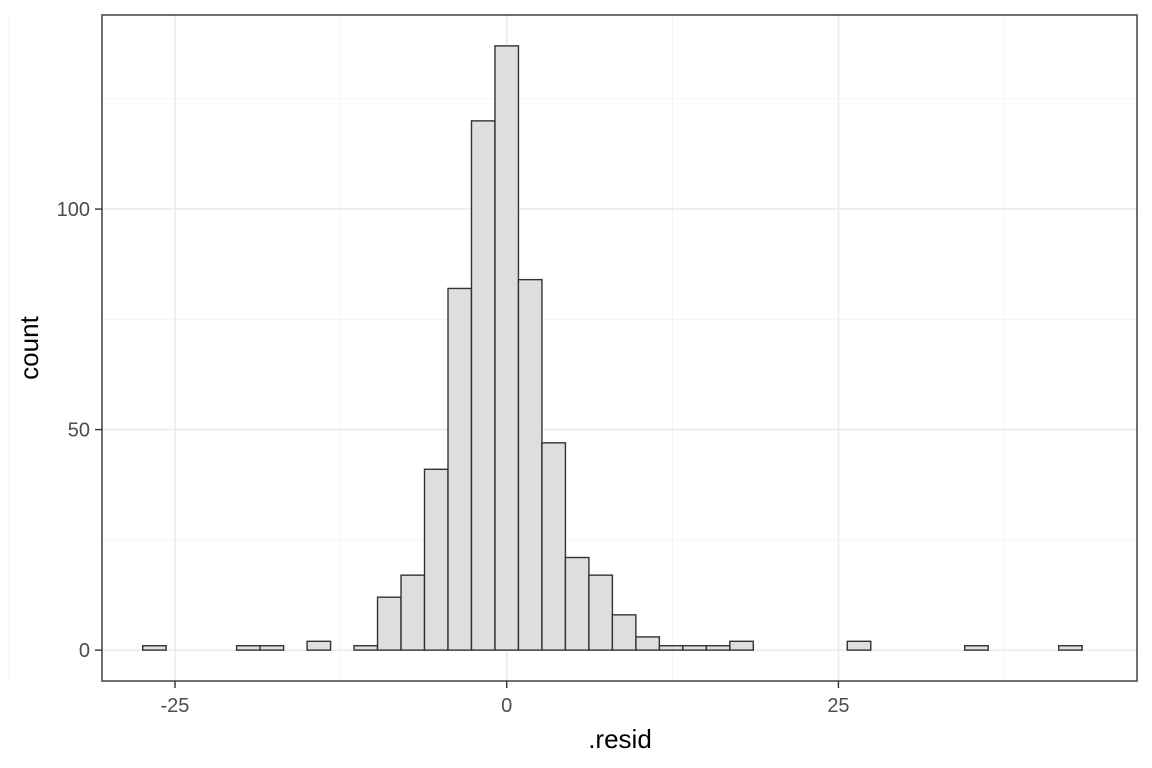 The image size is (1152, 768). Describe the element at coordinates (838, 706) in the screenshot. I see `x-tick-label-2: 25` at that location.